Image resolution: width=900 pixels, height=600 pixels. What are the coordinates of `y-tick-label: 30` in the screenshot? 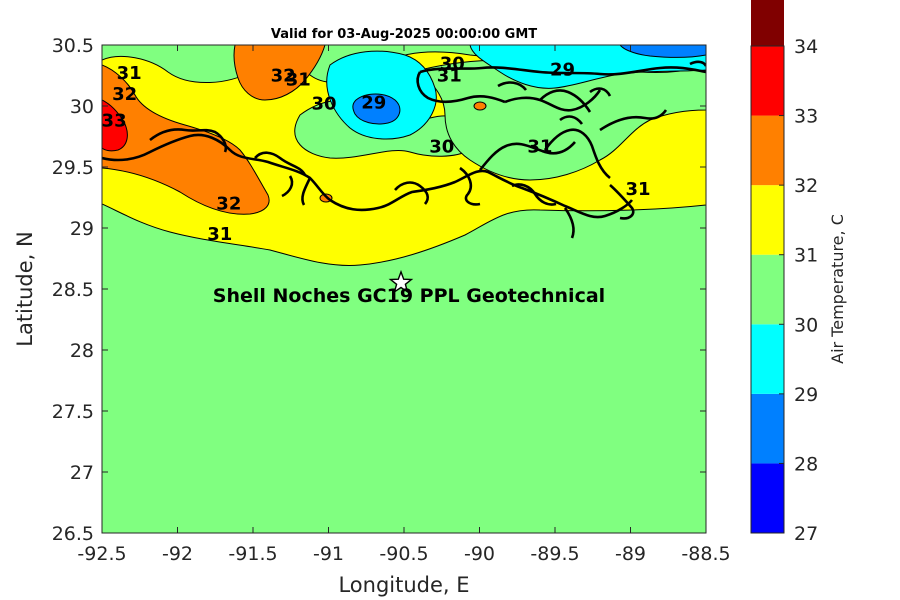 It's located at (82, 107).